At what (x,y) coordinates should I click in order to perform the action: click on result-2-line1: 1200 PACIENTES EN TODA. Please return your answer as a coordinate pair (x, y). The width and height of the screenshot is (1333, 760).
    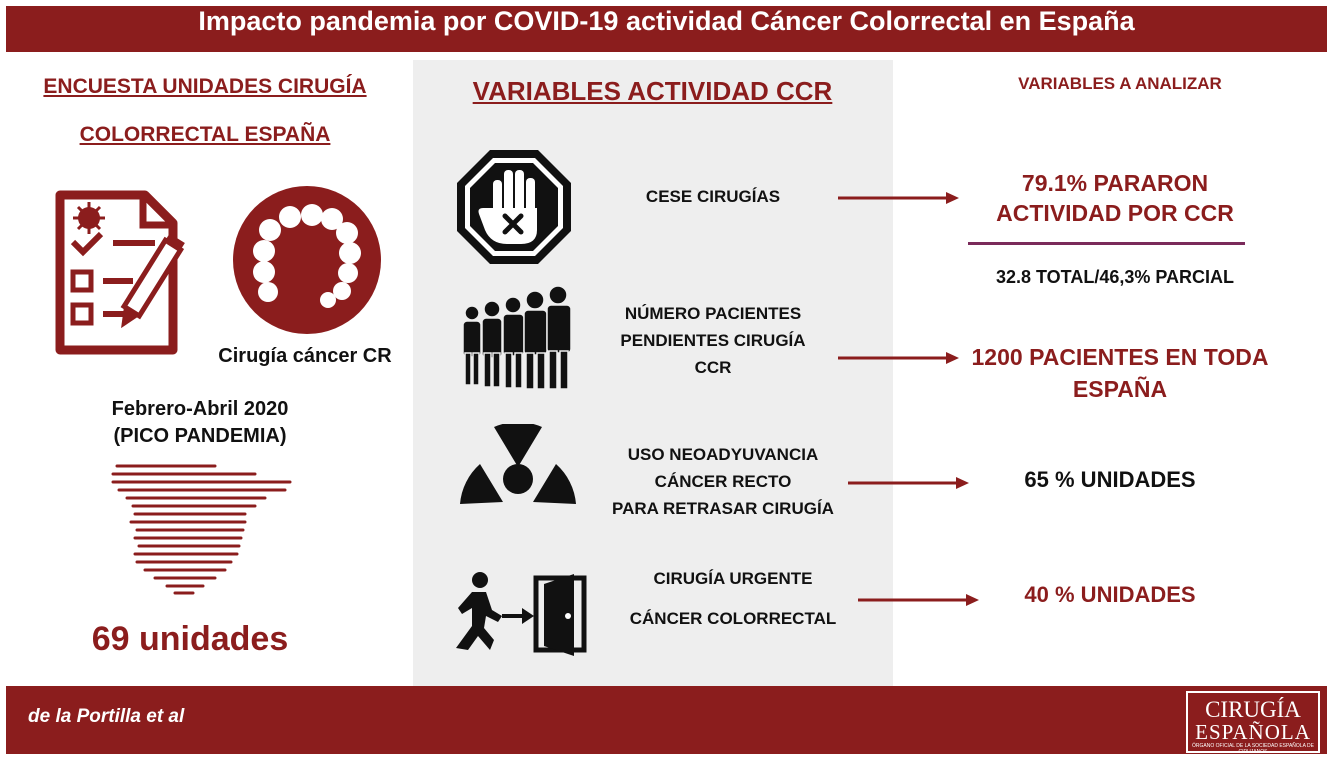
    Looking at the image, I should click on (1120, 357).